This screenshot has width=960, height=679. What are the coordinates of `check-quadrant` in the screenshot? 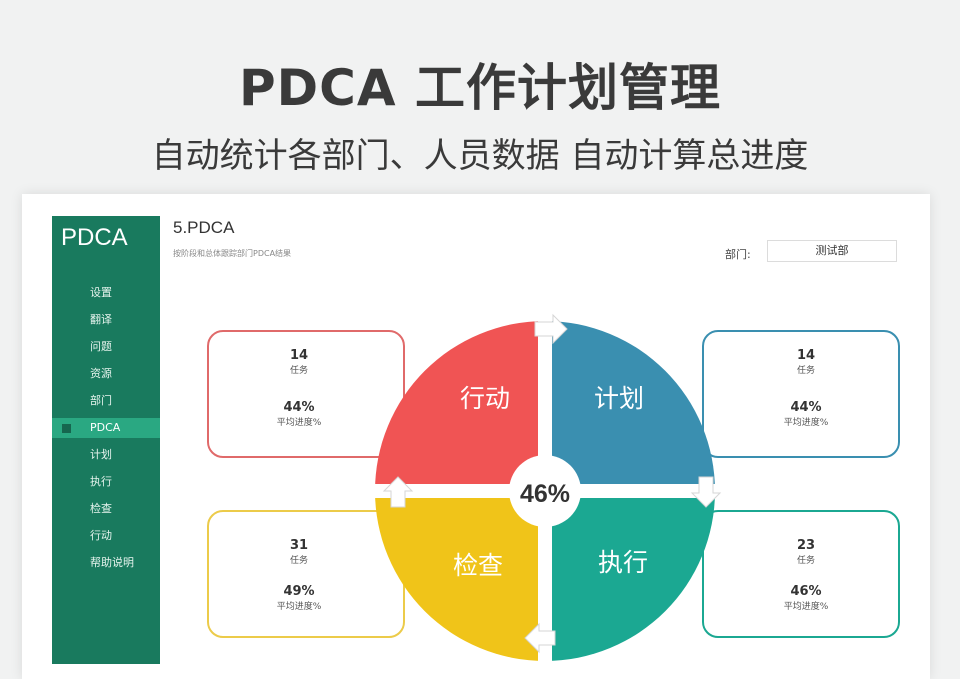 It's located at (460, 576).